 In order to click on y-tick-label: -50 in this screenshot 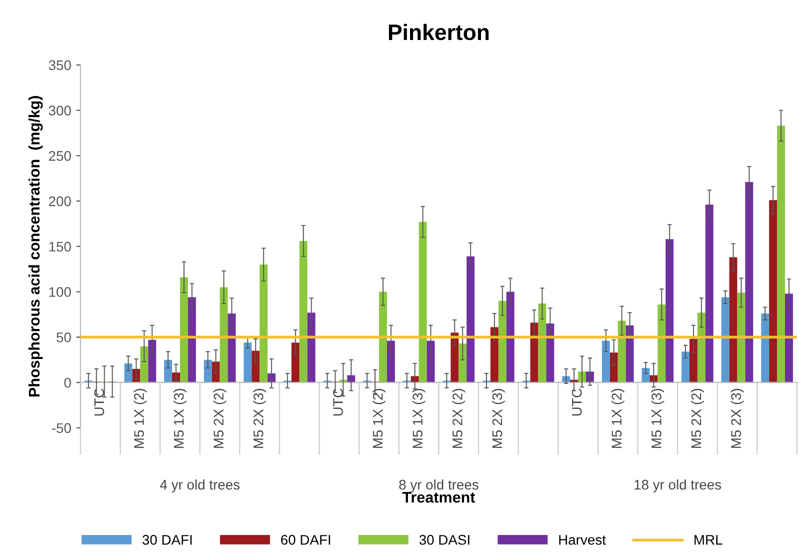, I will do `click(61, 428)`.